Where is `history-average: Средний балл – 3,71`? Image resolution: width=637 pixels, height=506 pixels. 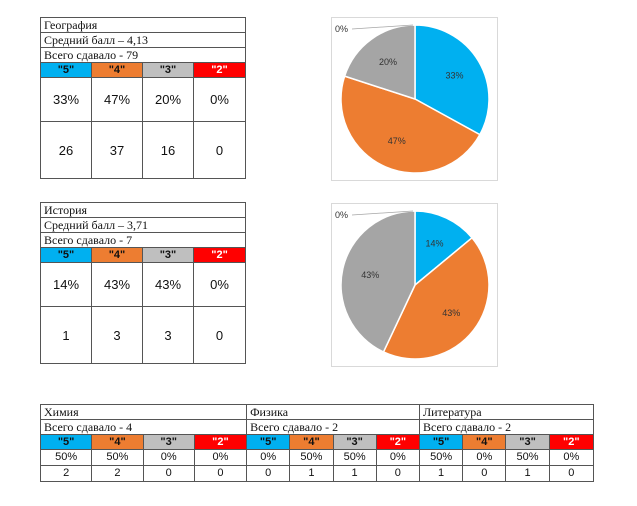
history-average: Средний балл – 3,71 is located at coordinates (143, 225).